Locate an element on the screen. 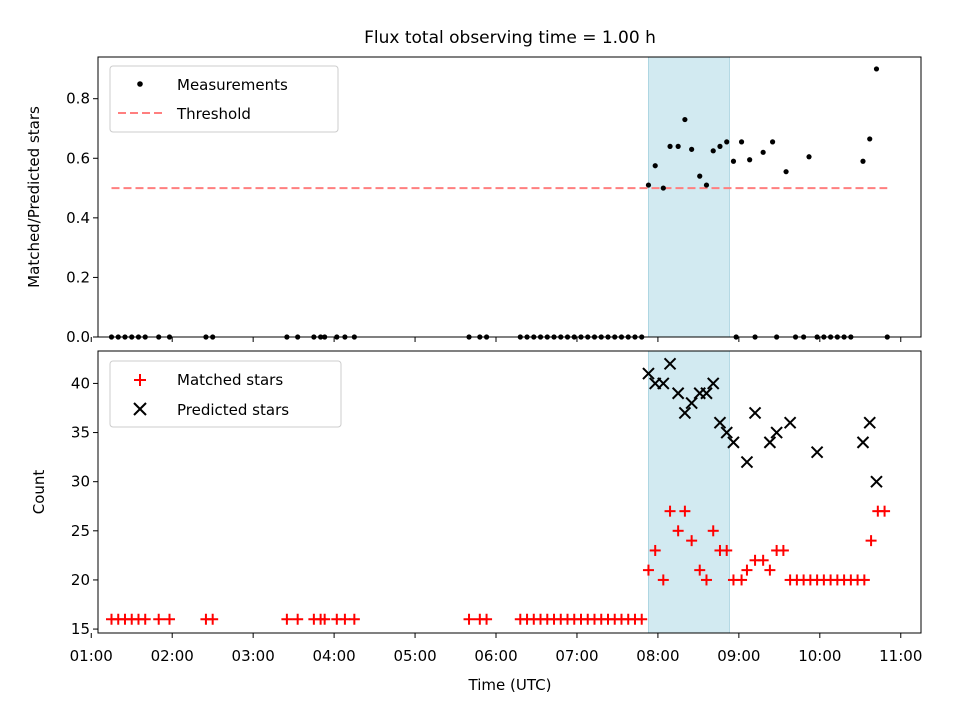 Image resolution: width=960 pixels, height=720 pixels. y-tick-label: 25 is located at coordinates (80, 531).